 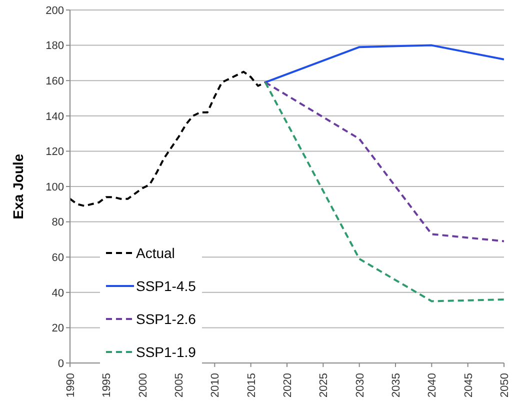 What do you see at coordinates (58, 222) in the screenshot?
I see `y-tick-label: 80` at bounding box center [58, 222].